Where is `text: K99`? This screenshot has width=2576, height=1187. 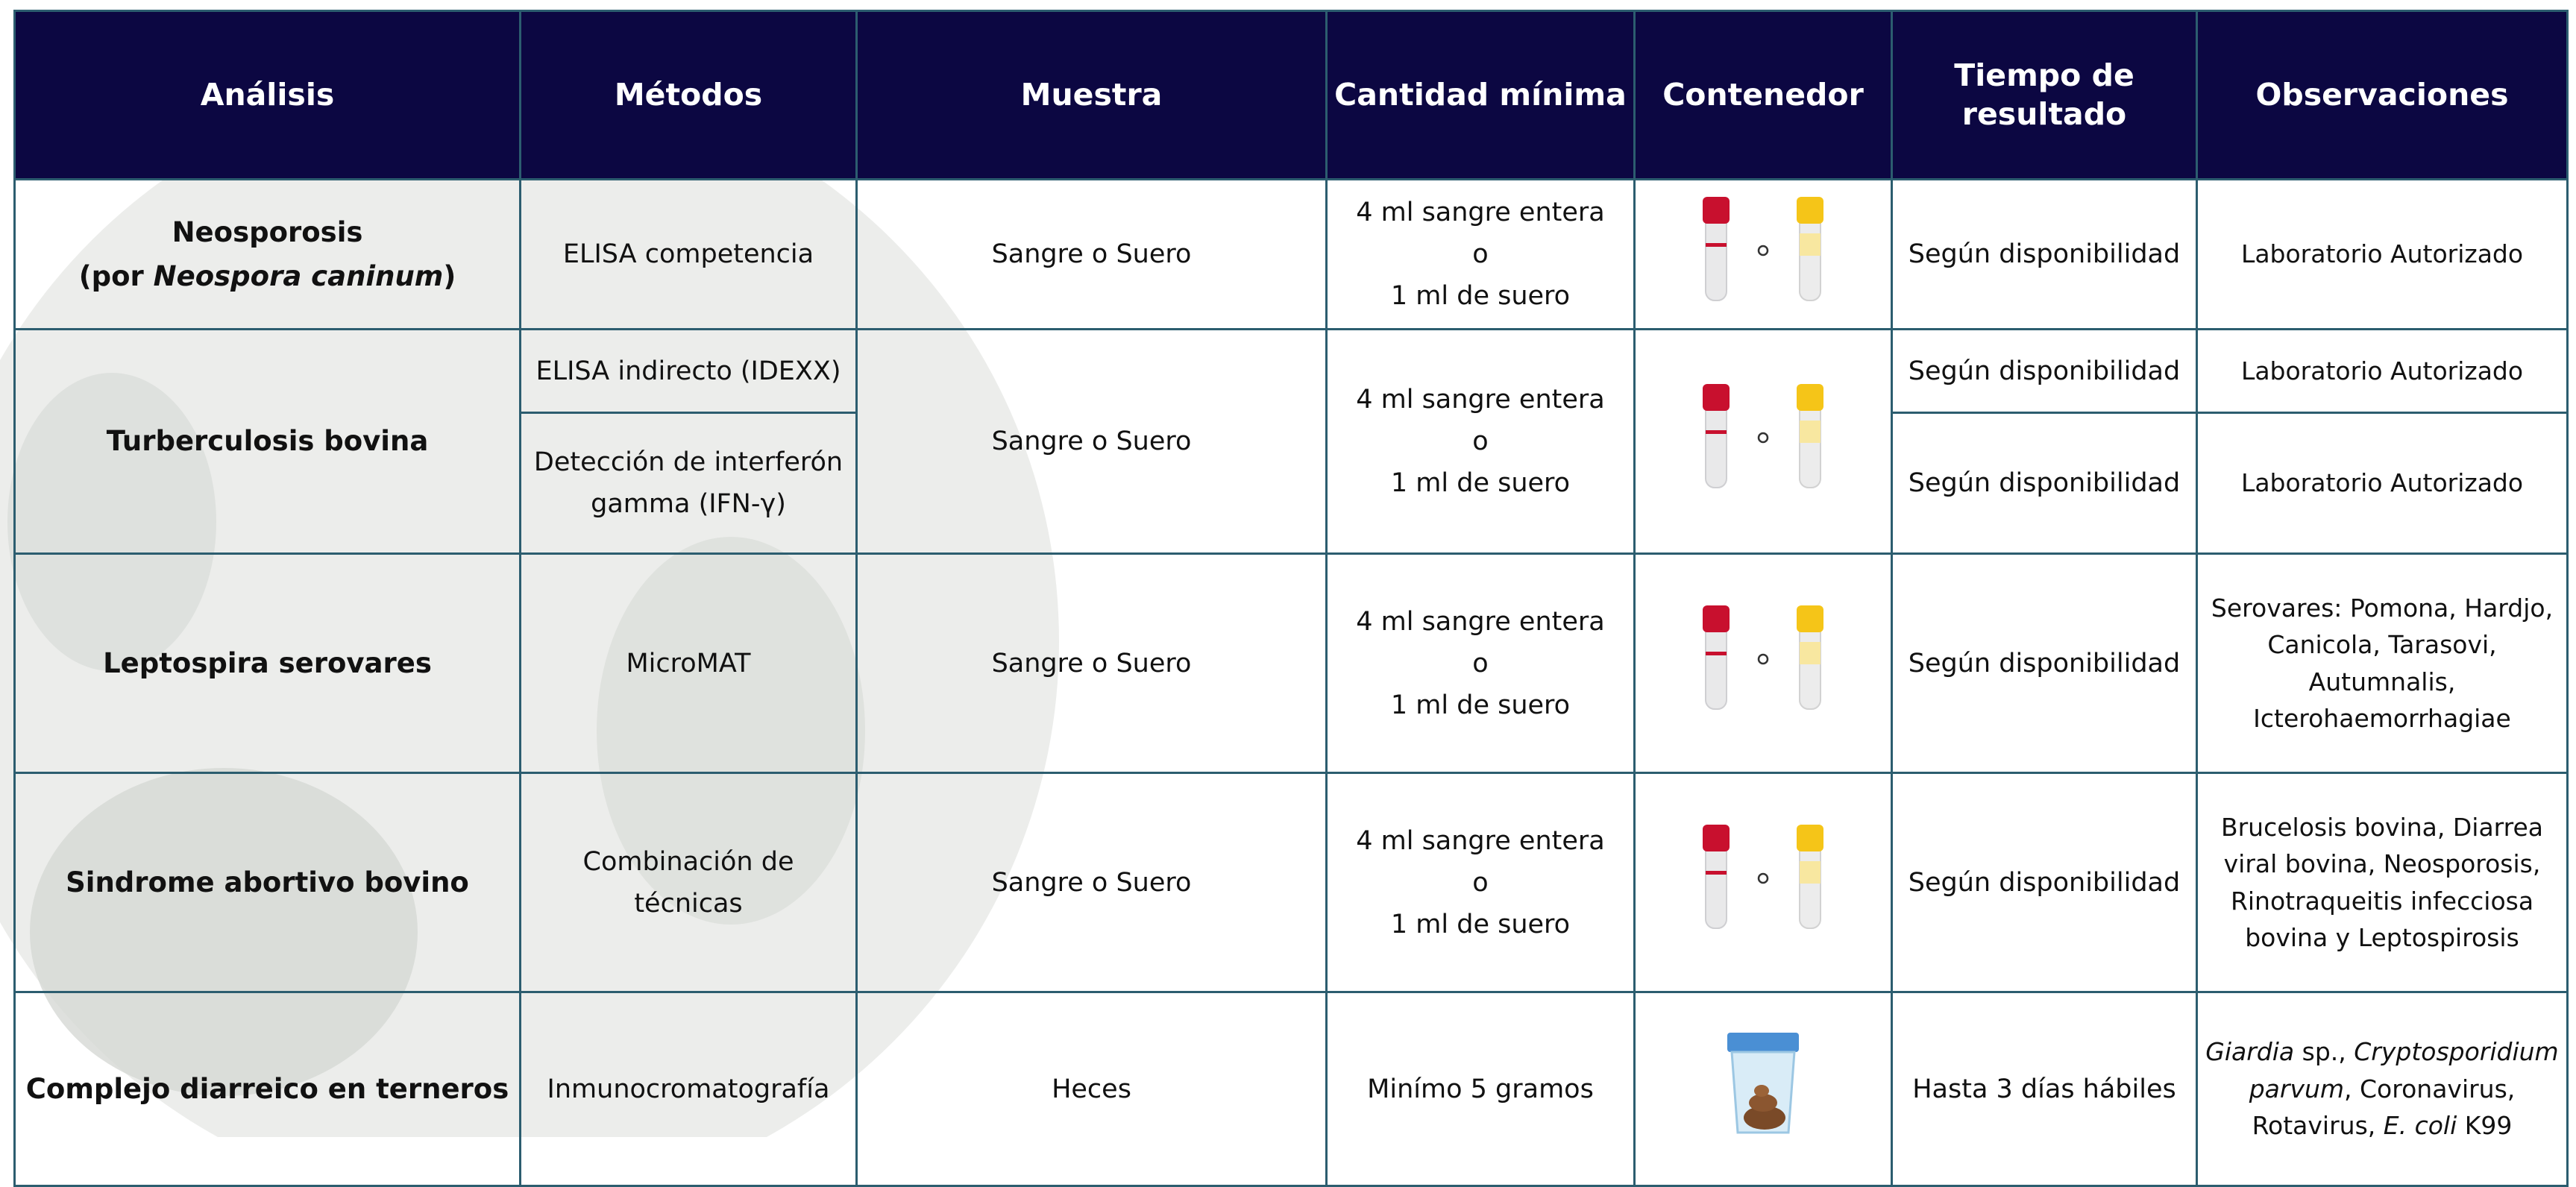 text: K99 is located at coordinates (2485, 1126).